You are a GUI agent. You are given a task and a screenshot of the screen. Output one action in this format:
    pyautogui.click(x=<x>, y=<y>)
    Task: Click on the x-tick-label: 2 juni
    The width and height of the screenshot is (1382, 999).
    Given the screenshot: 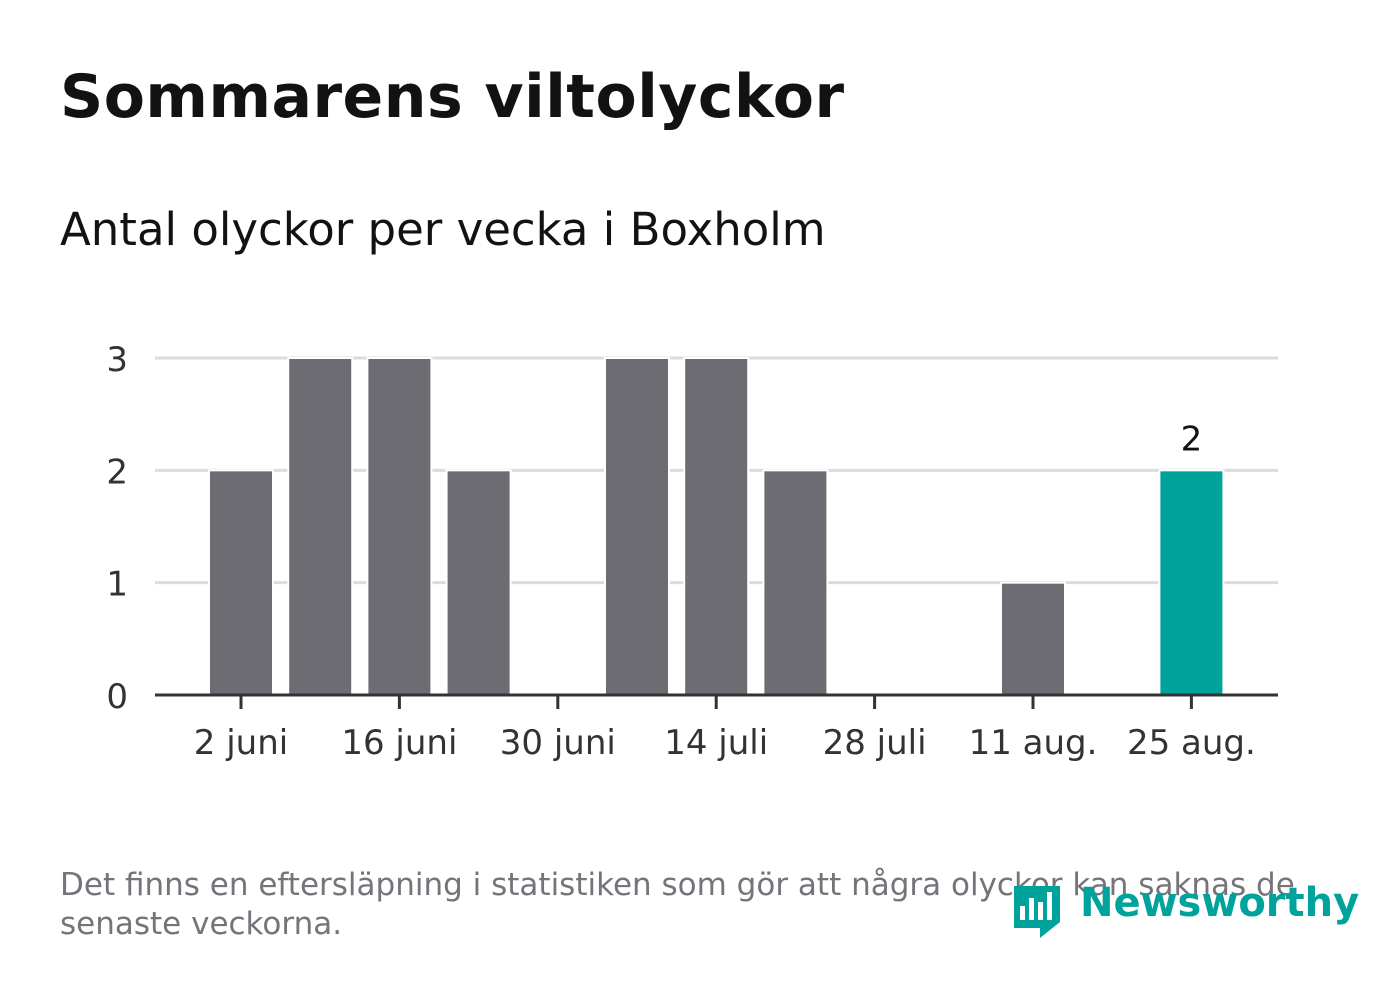 What is the action you would take?
    pyautogui.click(x=241, y=743)
    